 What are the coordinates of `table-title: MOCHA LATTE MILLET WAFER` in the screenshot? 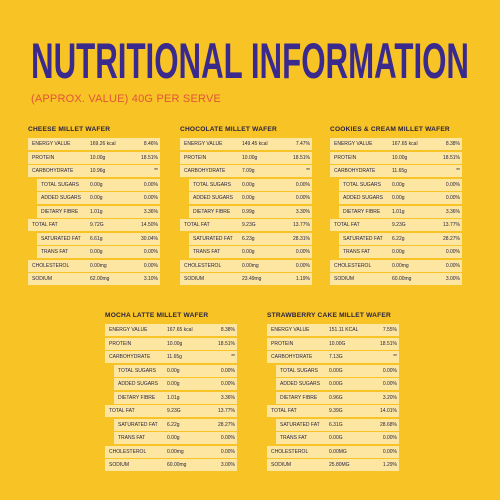 It's located at (157, 315).